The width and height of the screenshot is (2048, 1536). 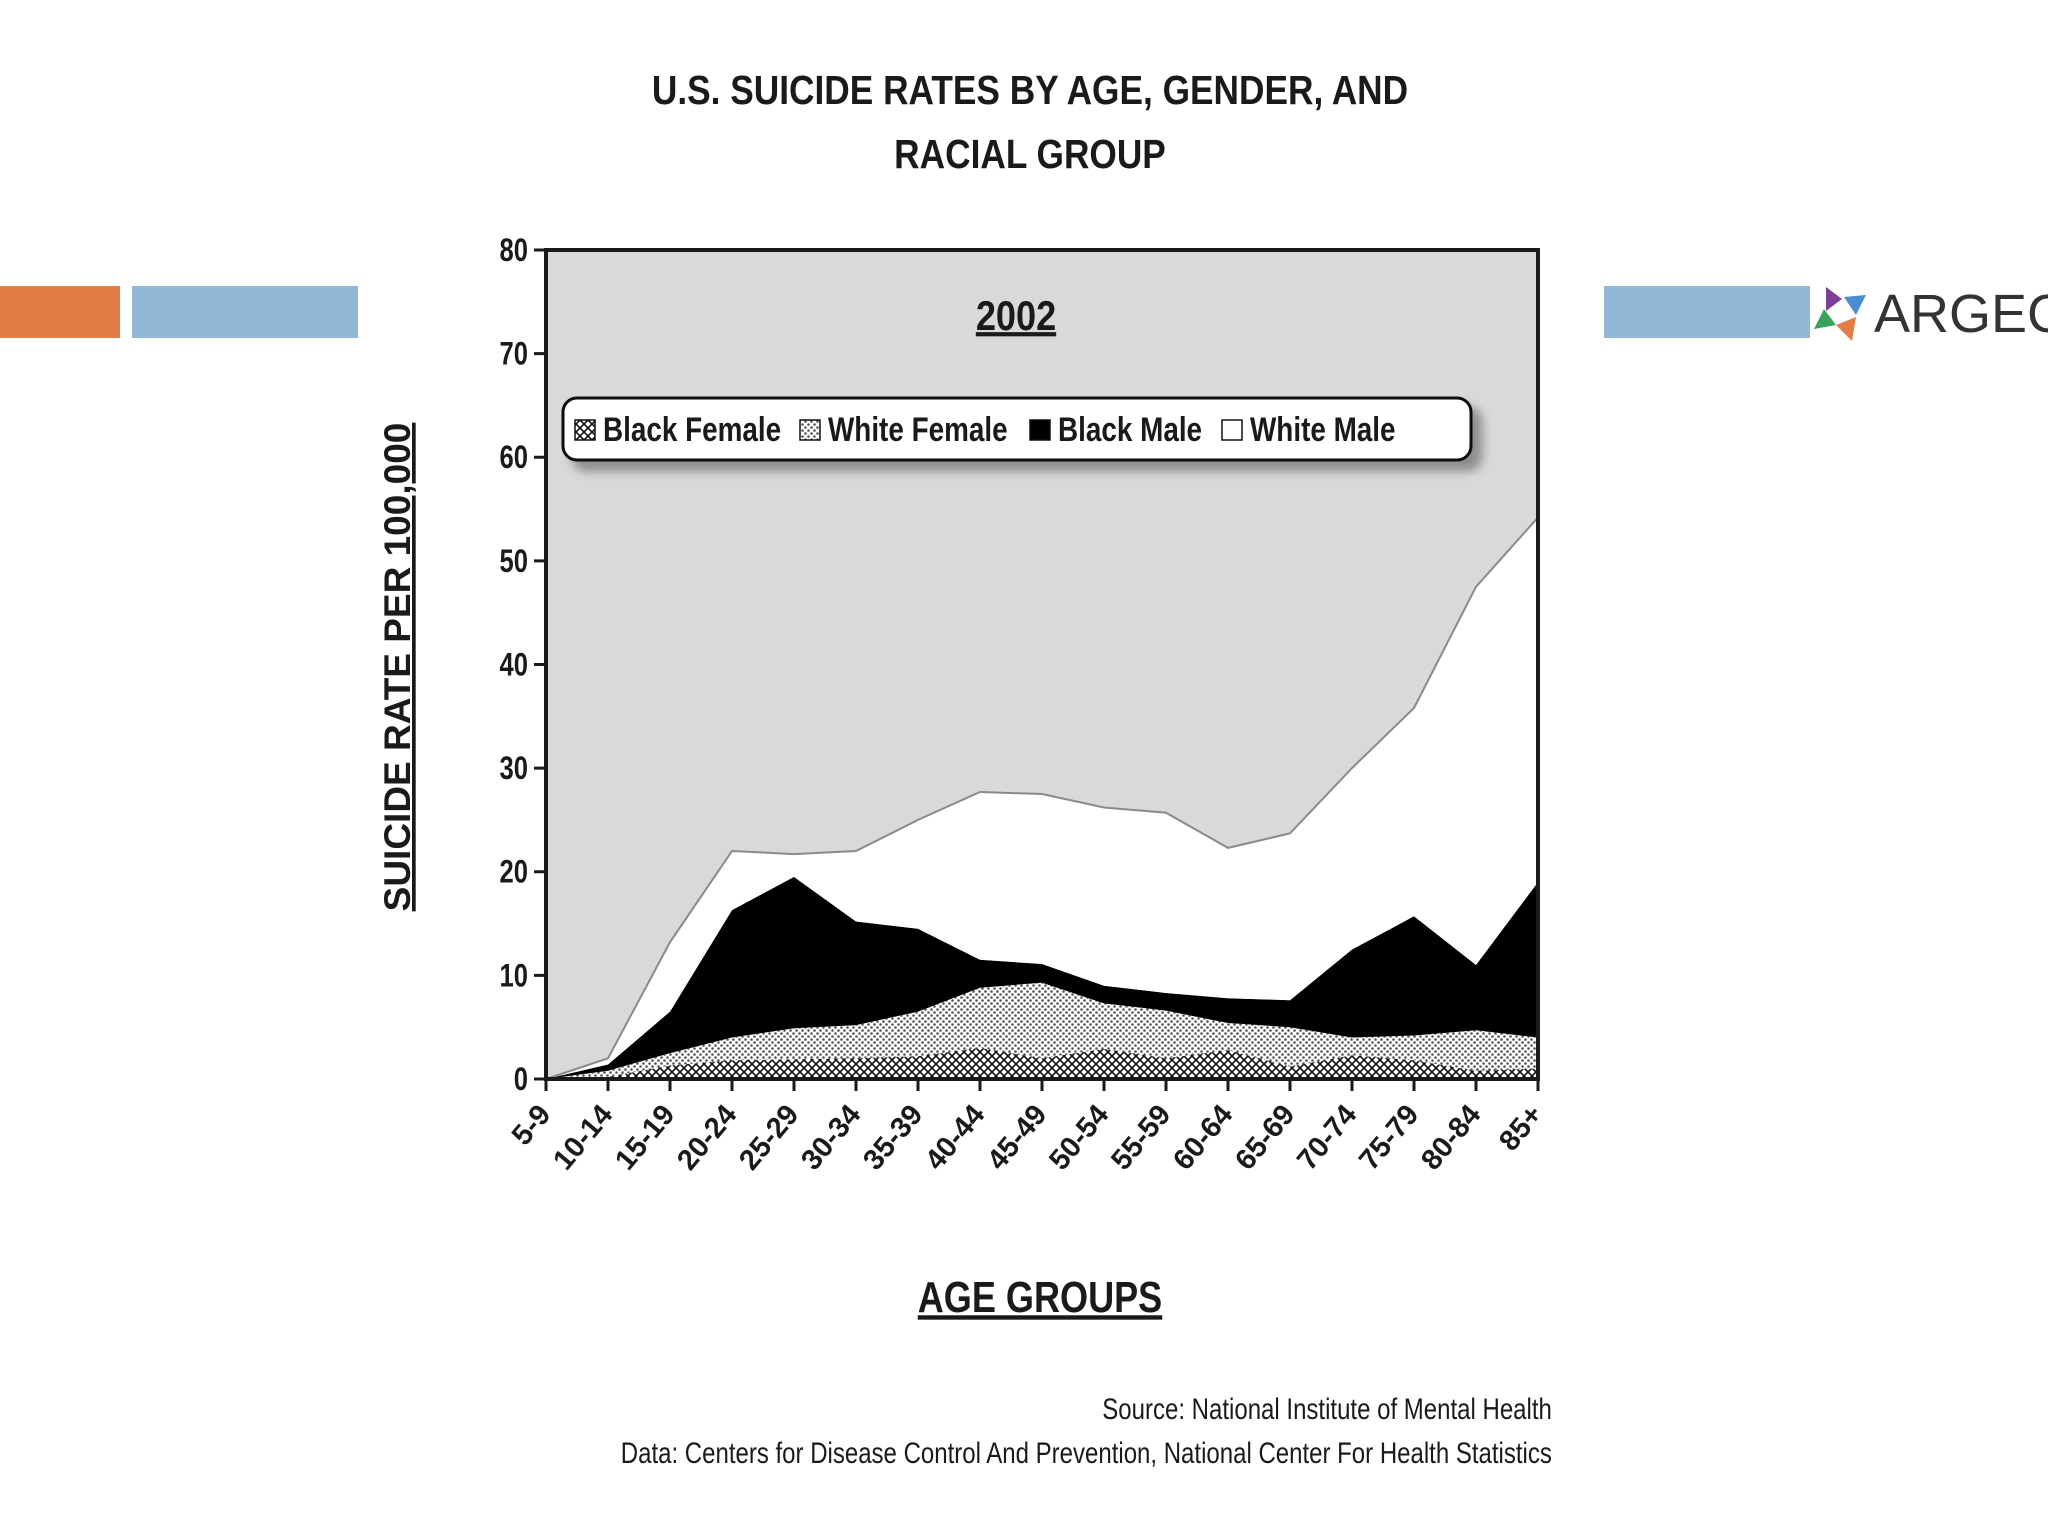 What do you see at coordinates (1203, 1137) in the screenshot?
I see `x-tick-label: 60-64` at bounding box center [1203, 1137].